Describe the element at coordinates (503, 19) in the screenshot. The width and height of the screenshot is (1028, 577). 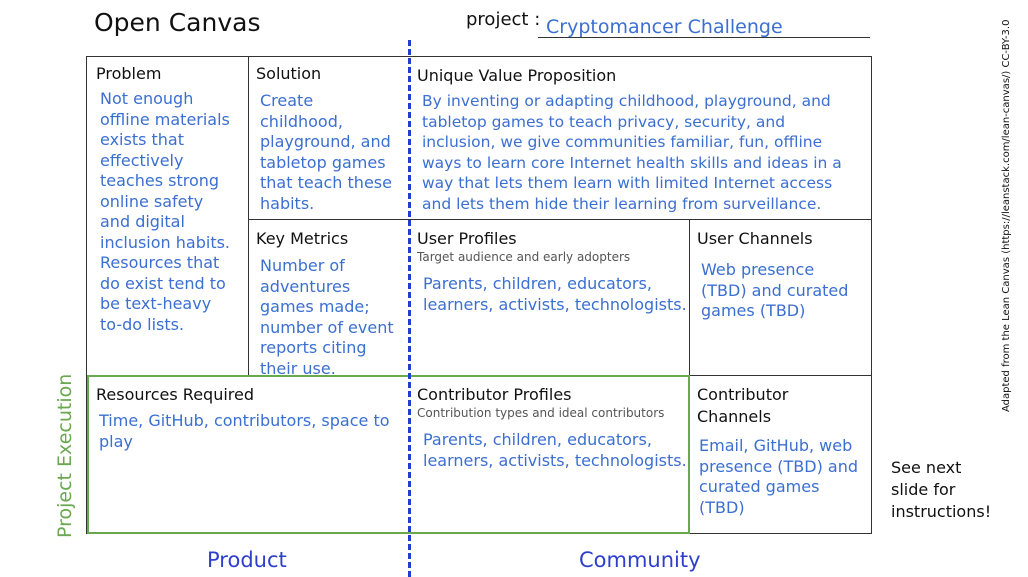
I see `project-label: project :` at that location.